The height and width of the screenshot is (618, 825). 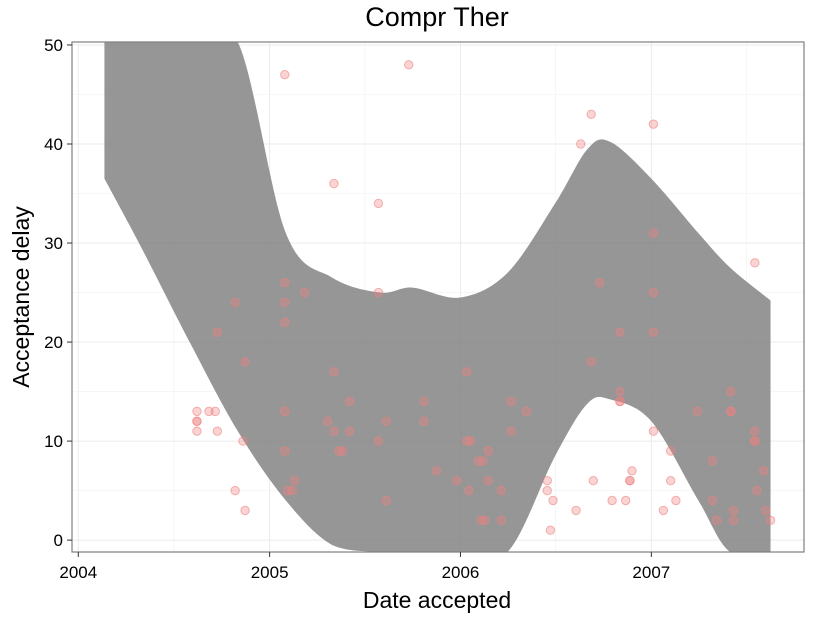 I want to click on x-tick-label: 2004, so click(x=78, y=572).